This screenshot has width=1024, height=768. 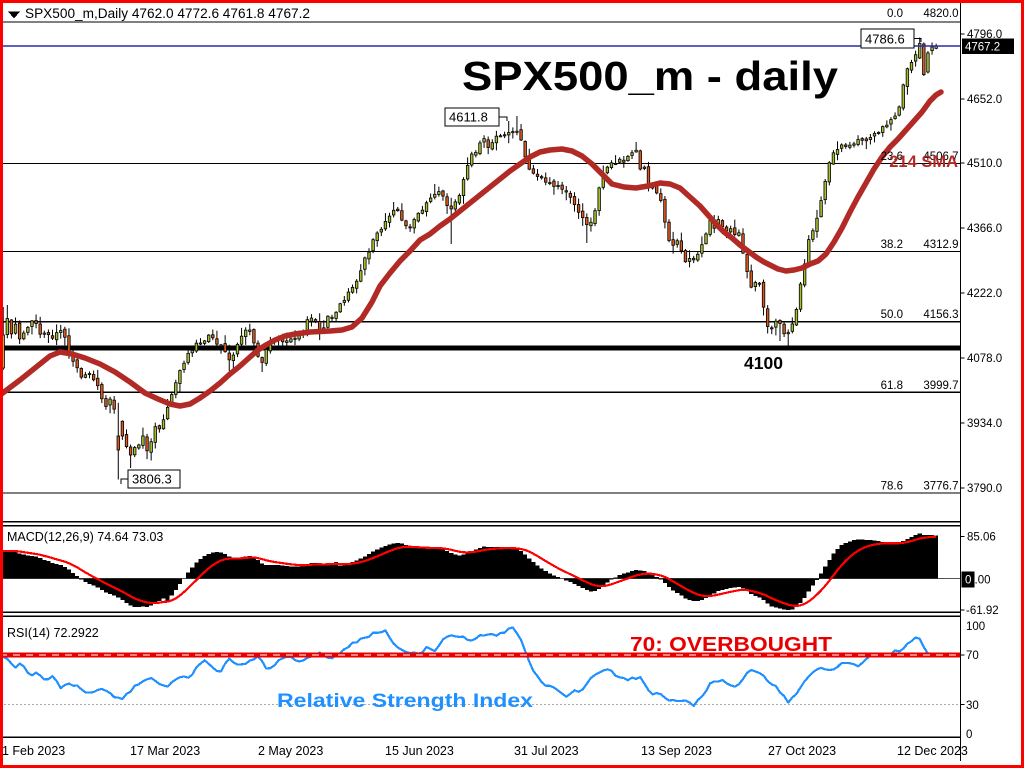 I want to click on svg-text: 12 Dec 2023, so click(x=932, y=751).